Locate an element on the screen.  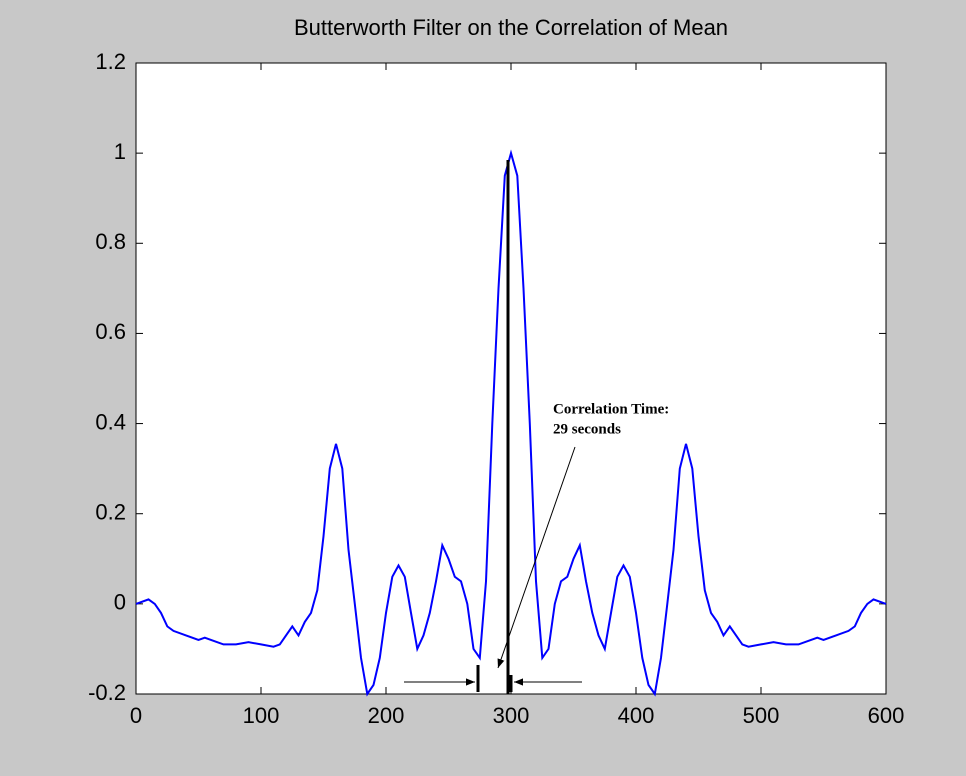
x-tick-label: 400 is located at coordinates (636, 715).